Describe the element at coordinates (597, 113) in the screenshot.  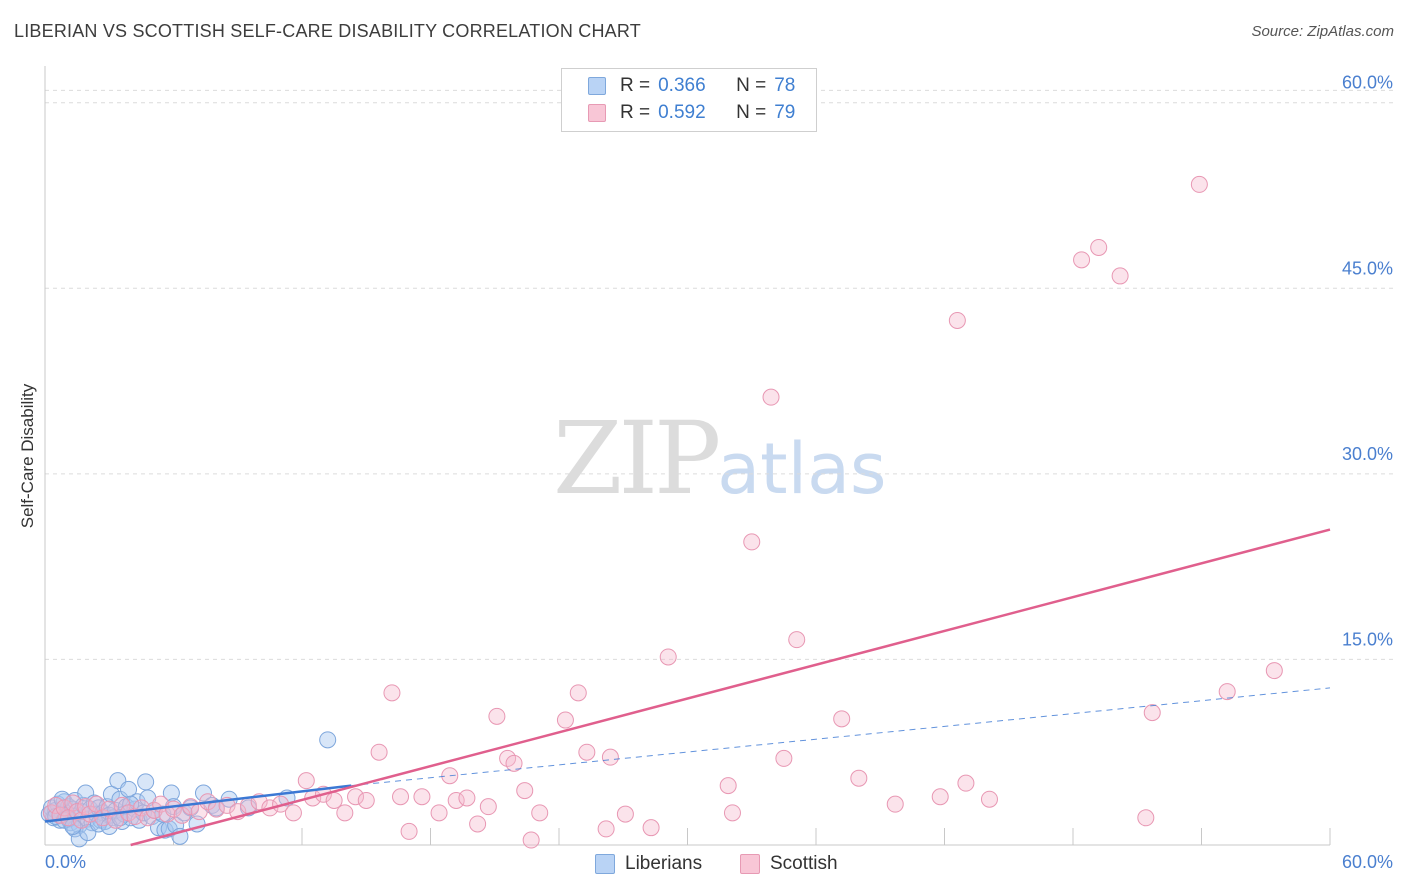
I see `legend-swatch-scottish` at that location.